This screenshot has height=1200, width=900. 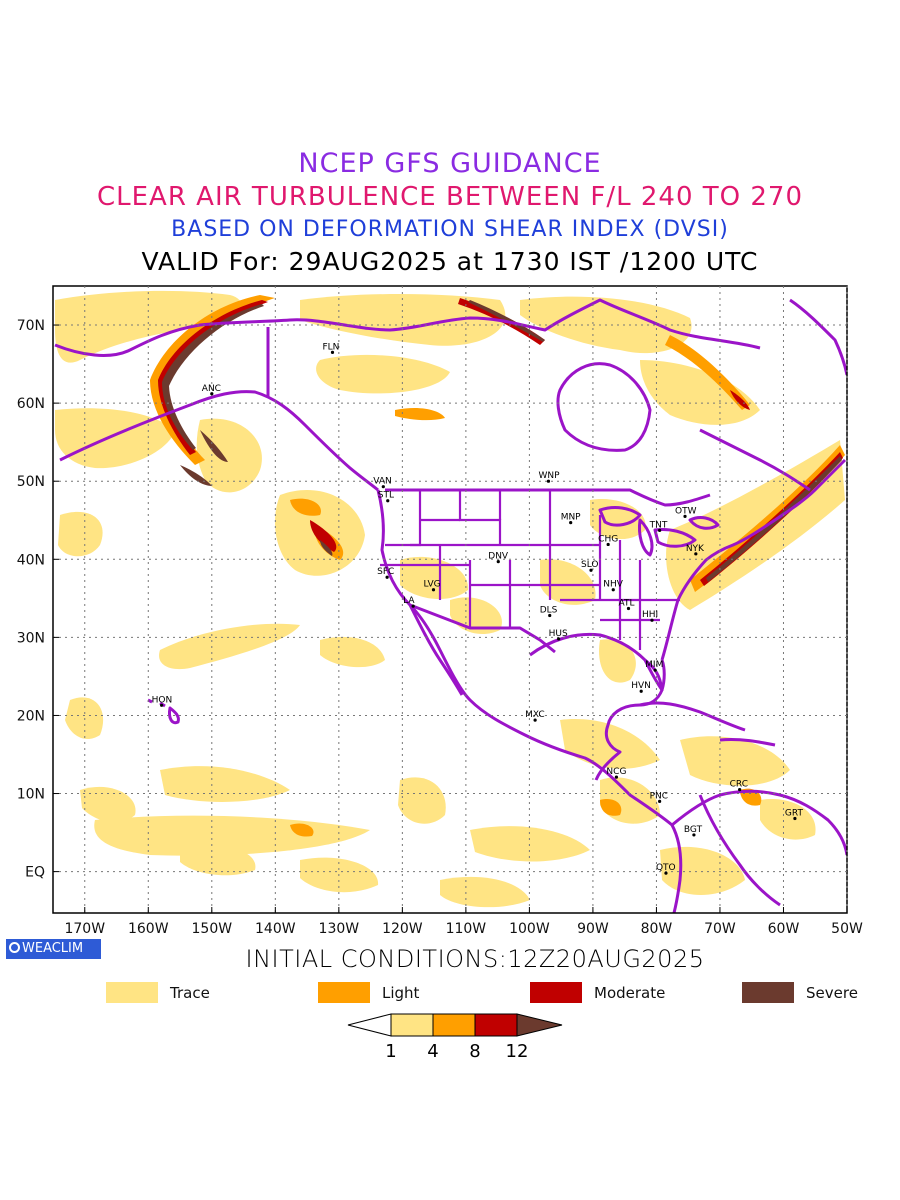 I want to click on lon-label: 120W, so click(x=402, y=929).